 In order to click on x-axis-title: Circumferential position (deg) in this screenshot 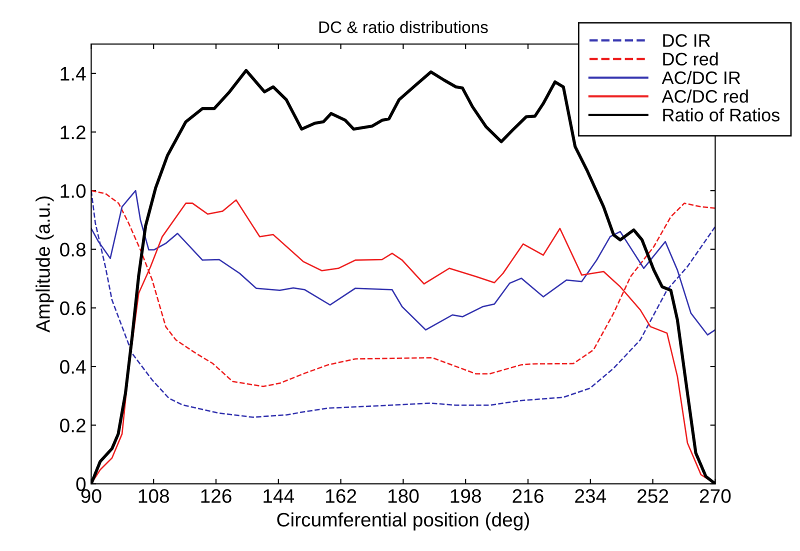, I will do `click(403, 521)`.